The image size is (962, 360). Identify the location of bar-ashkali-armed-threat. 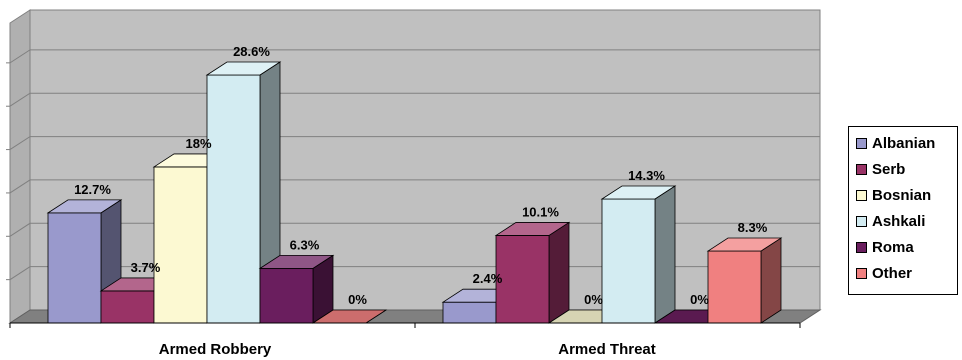
(638, 254).